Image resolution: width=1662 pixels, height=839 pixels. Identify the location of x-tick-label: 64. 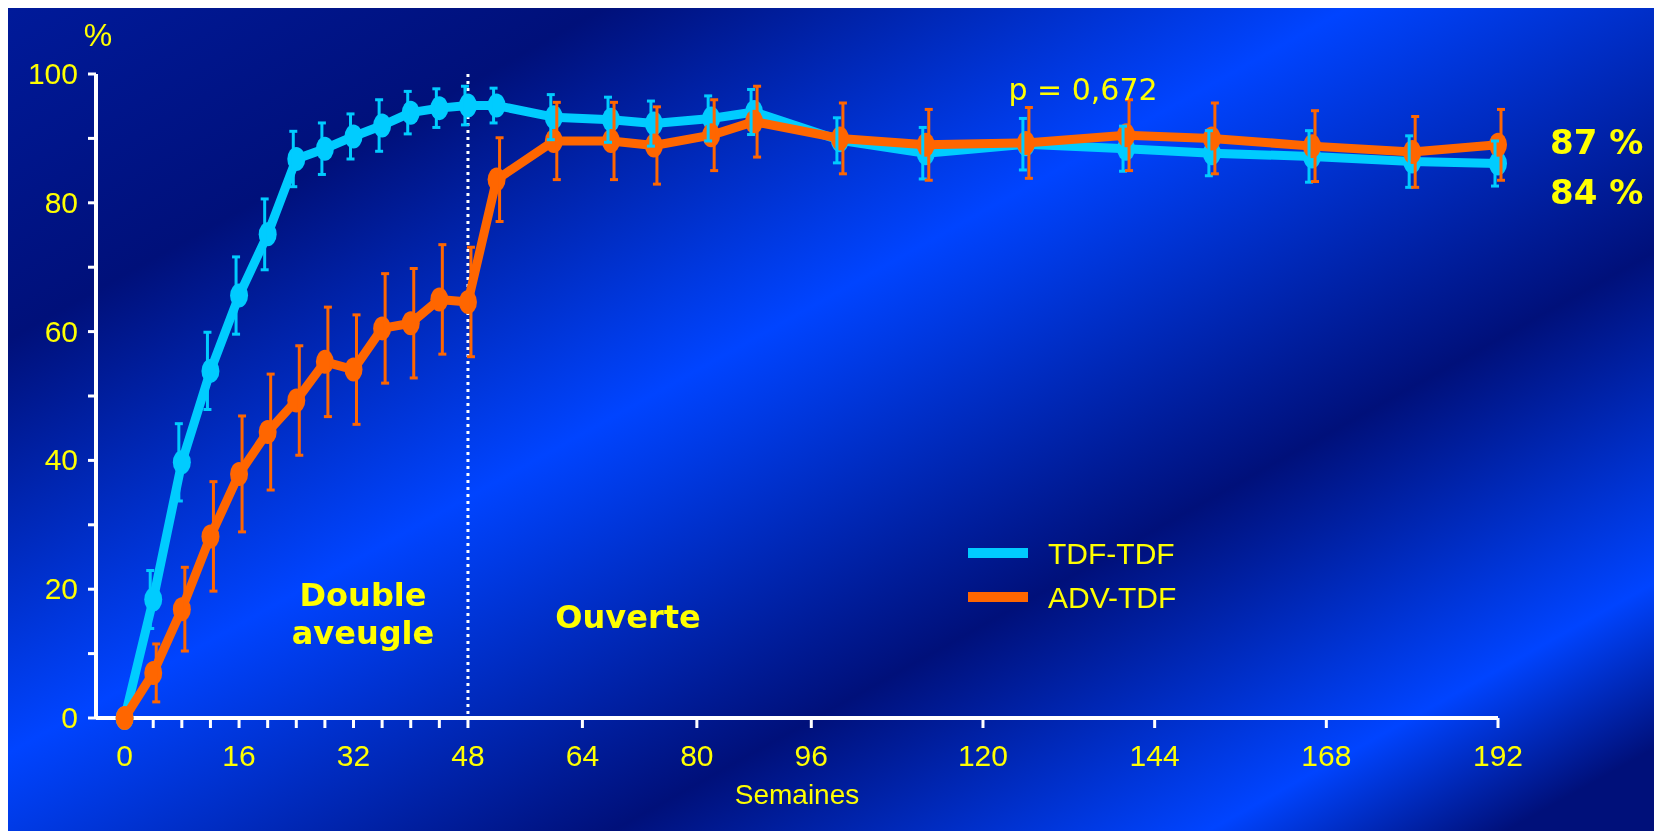
(582, 755).